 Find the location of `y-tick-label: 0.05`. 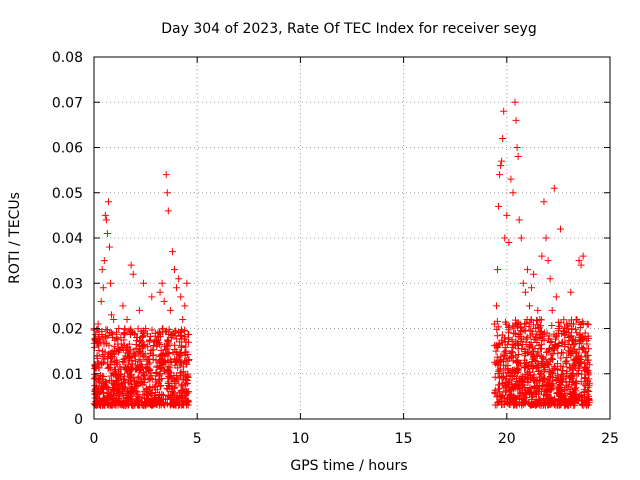

y-tick-label: 0.05 is located at coordinates (67, 194).